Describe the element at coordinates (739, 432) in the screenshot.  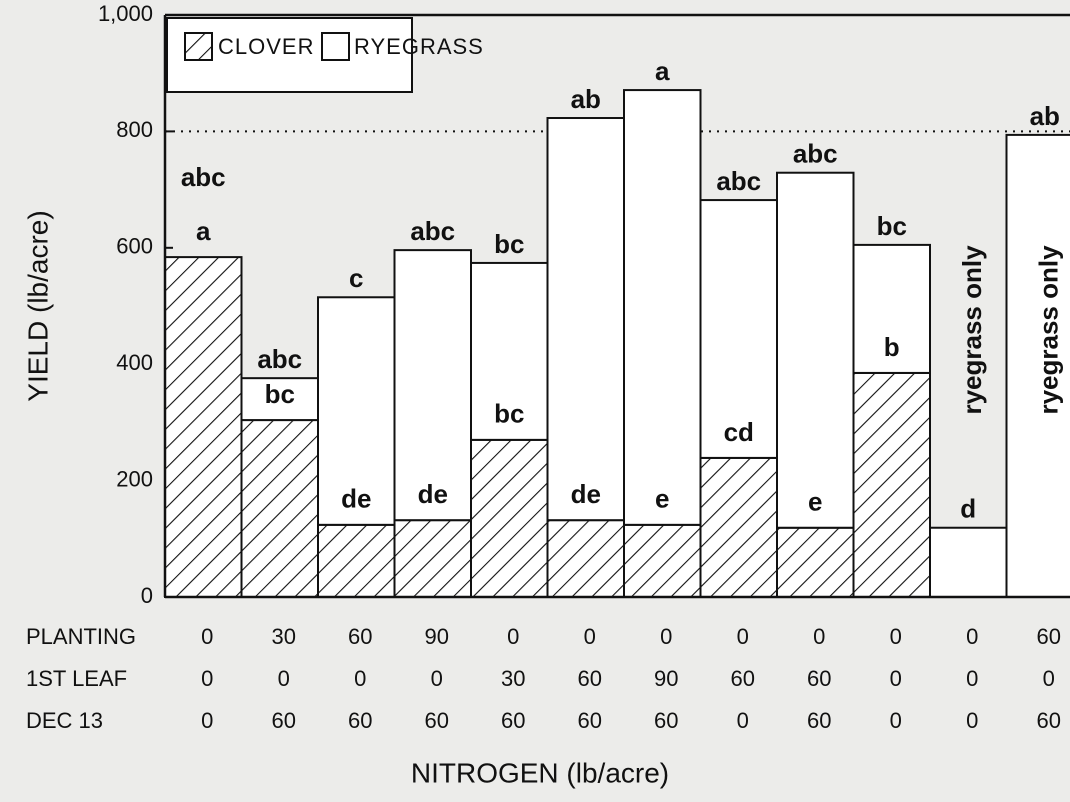
I see `clover-letter: cd` at that location.